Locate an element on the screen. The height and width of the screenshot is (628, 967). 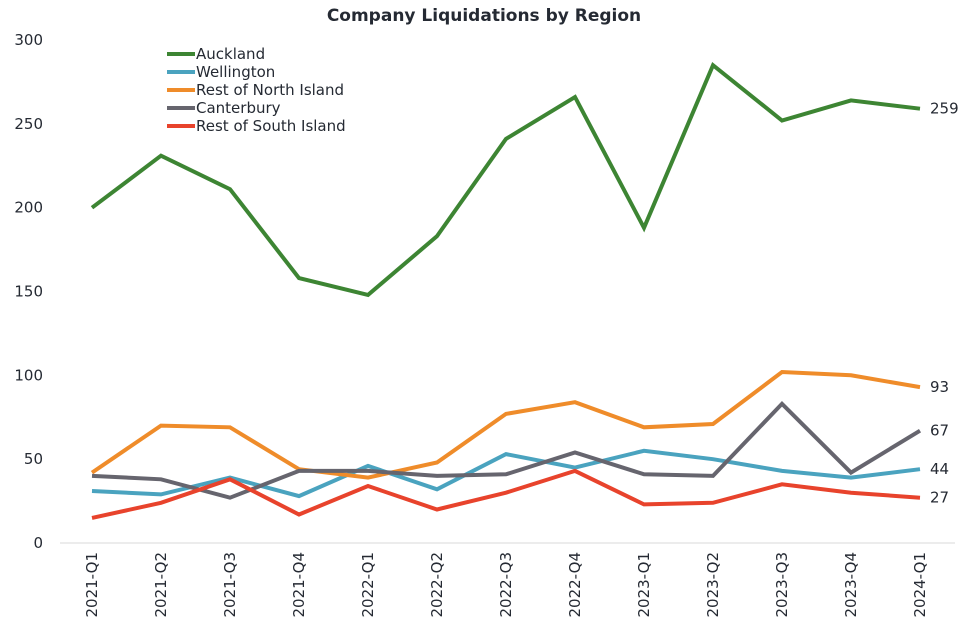
end-label-rest-of-south-island: 27 is located at coordinates (939, 498).